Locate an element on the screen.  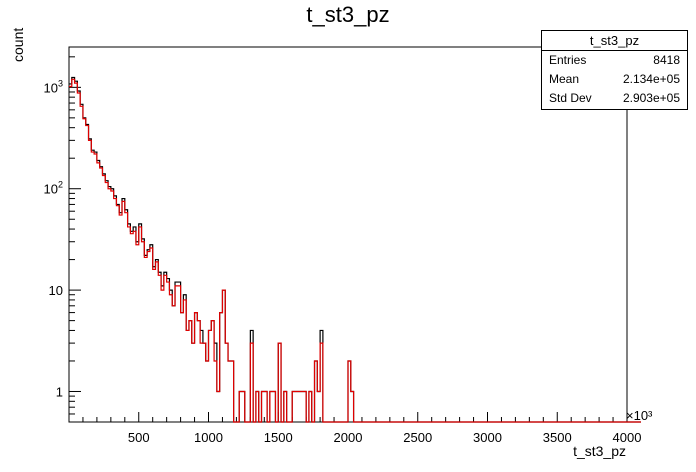
y-tick-label: 1 is located at coordinates (59, 391).